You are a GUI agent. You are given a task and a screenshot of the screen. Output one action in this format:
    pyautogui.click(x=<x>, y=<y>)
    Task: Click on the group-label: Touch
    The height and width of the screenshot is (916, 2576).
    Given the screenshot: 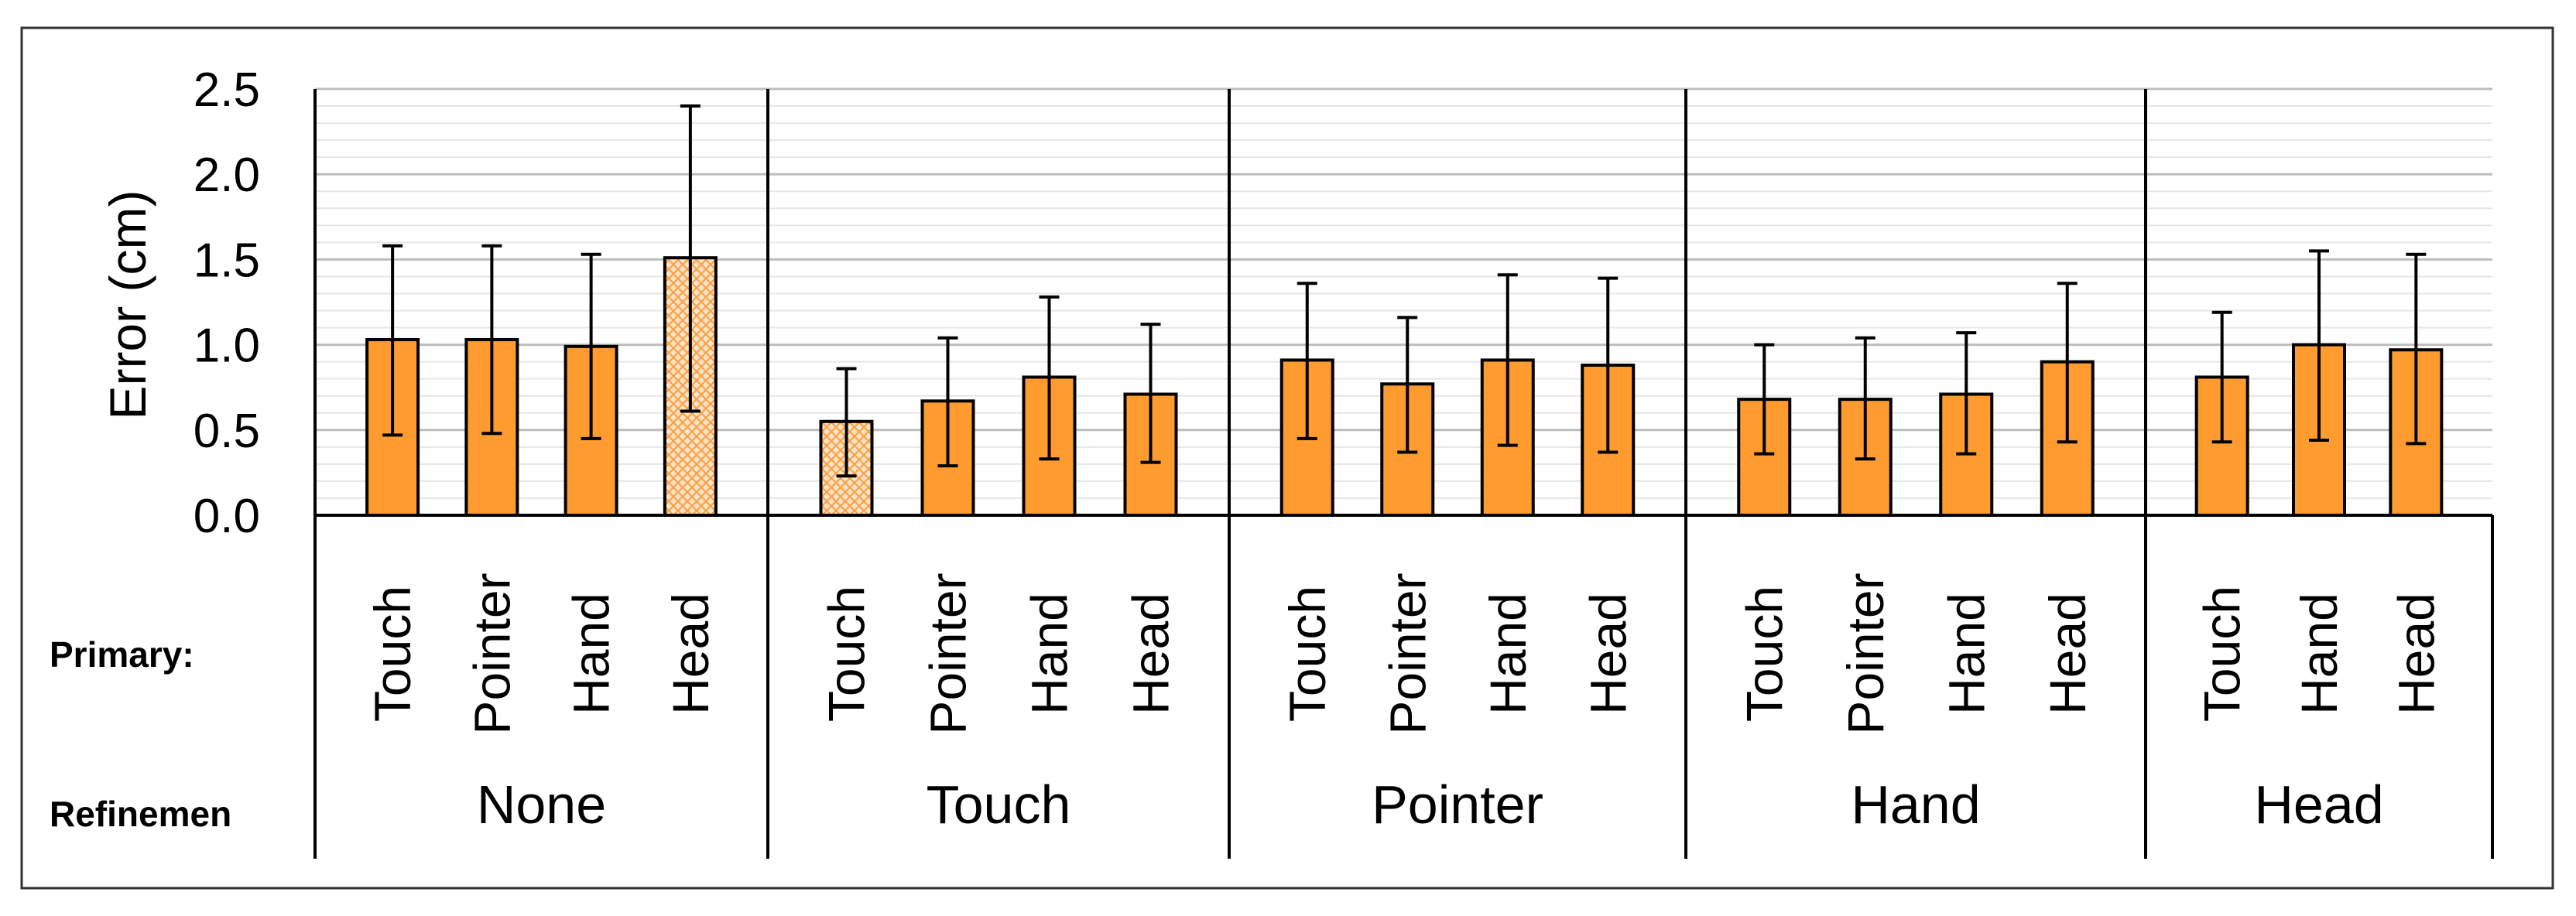 What is the action you would take?
    pyautogui.click(x=999, y=804)
    